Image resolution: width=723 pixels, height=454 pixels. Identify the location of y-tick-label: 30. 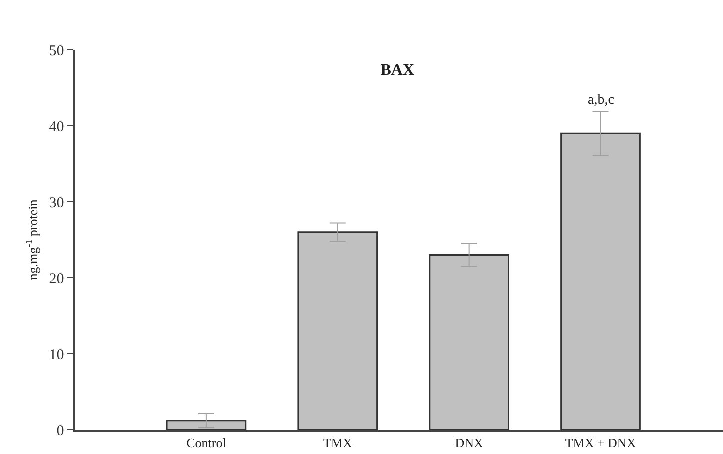
(56, 203).